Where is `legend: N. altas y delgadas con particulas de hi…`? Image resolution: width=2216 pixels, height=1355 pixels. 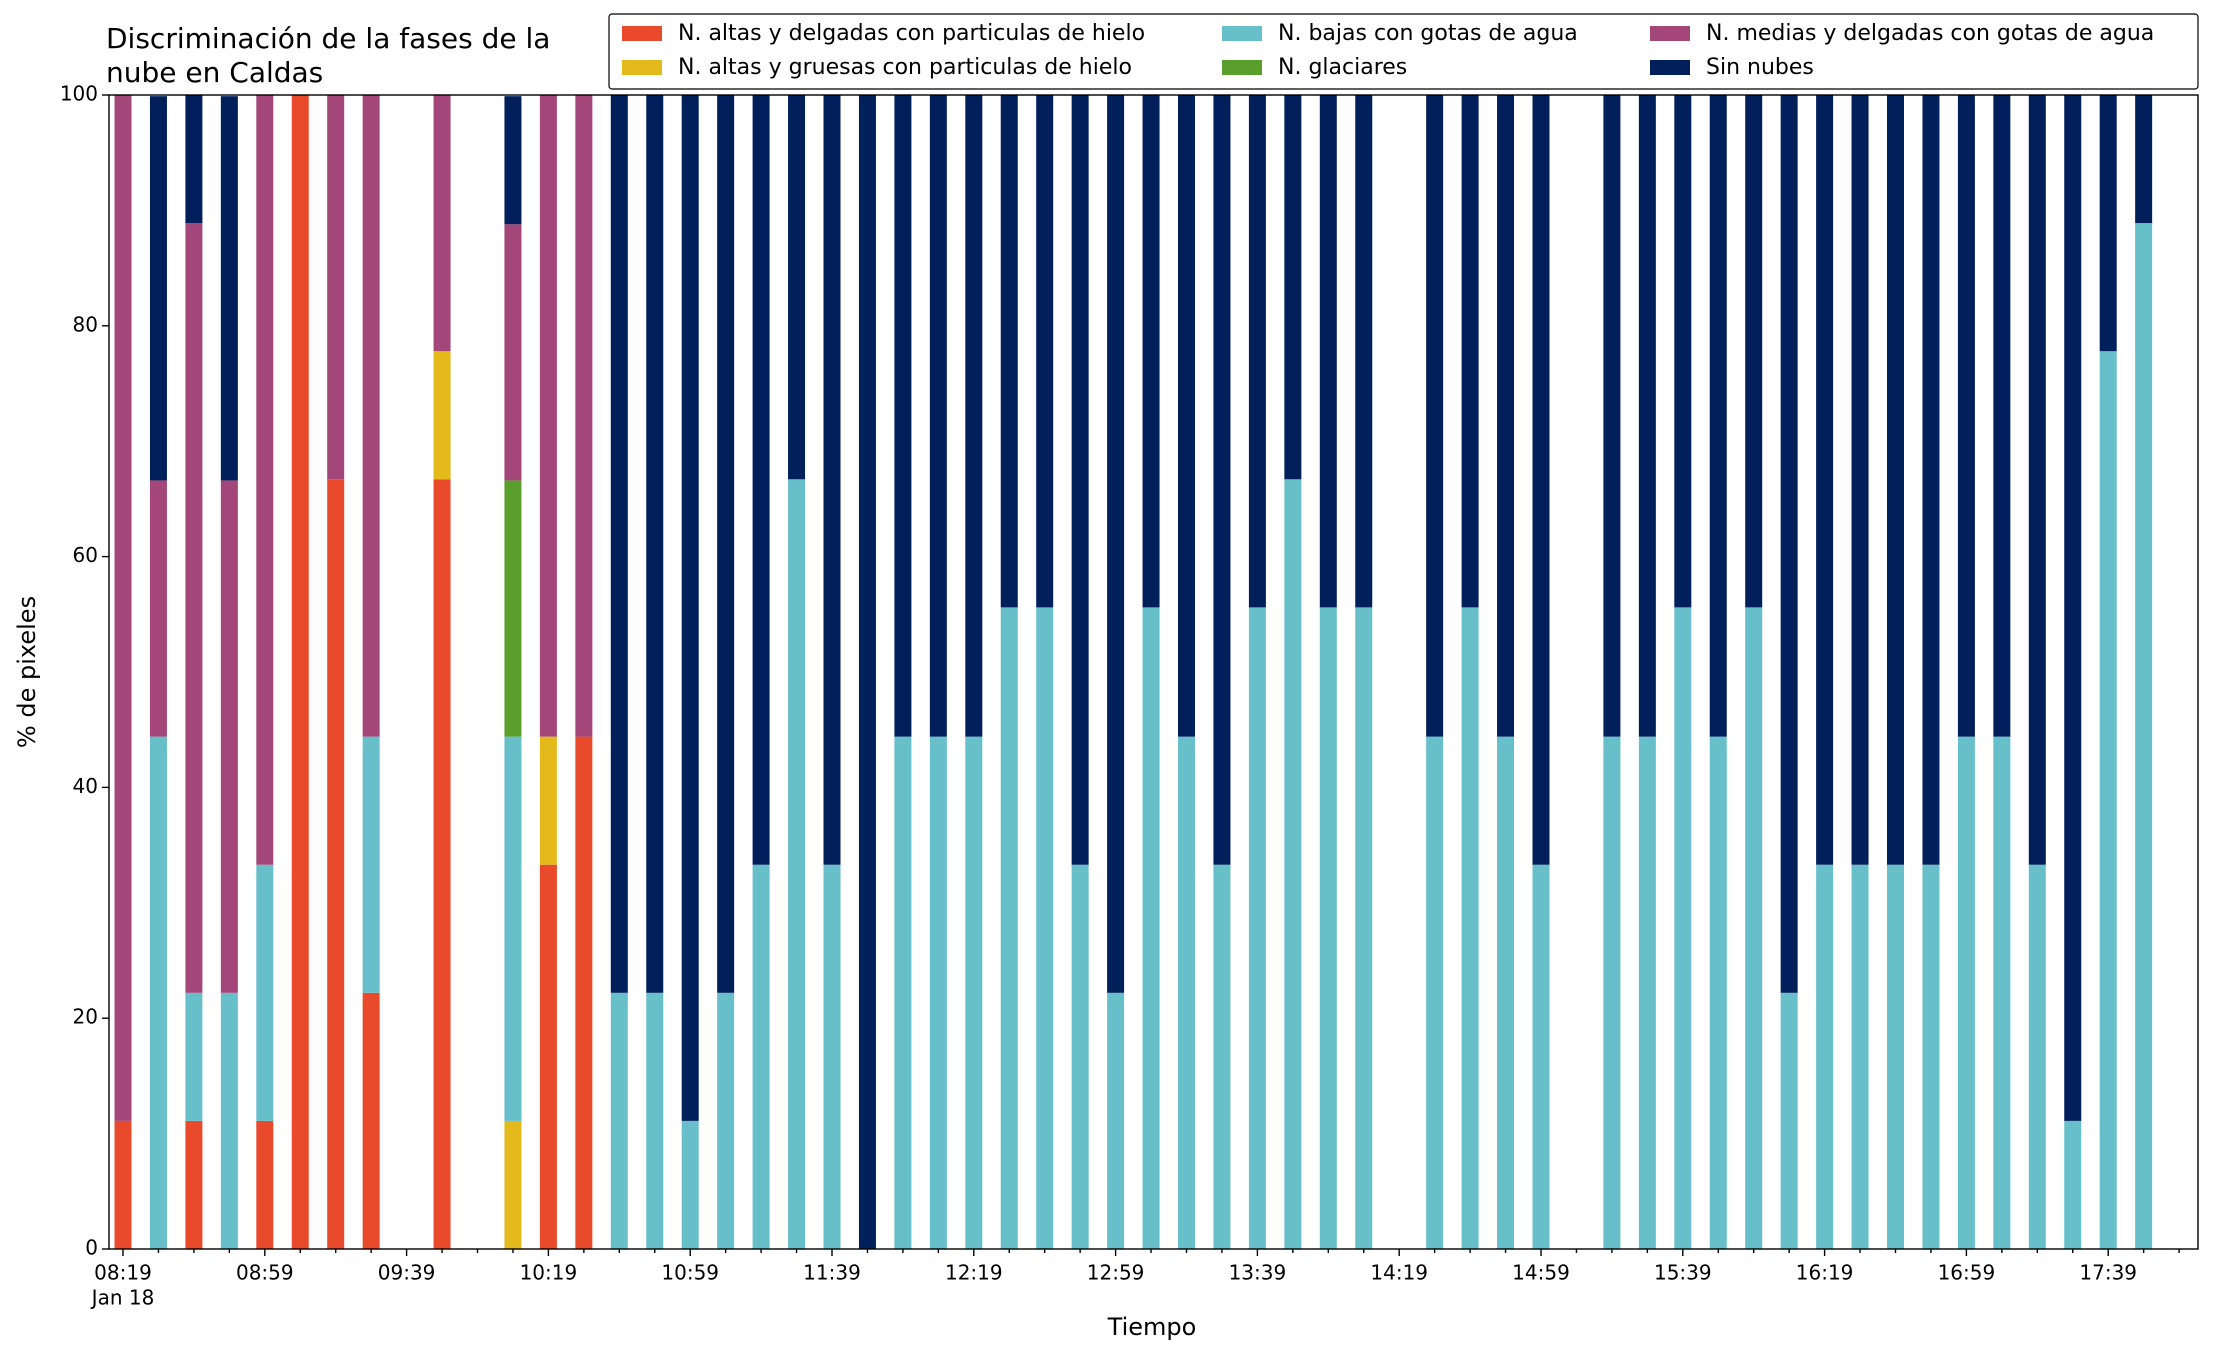 legend: N. altas y delgadas con particulas de hi… is located at coordinates (1403, 51).